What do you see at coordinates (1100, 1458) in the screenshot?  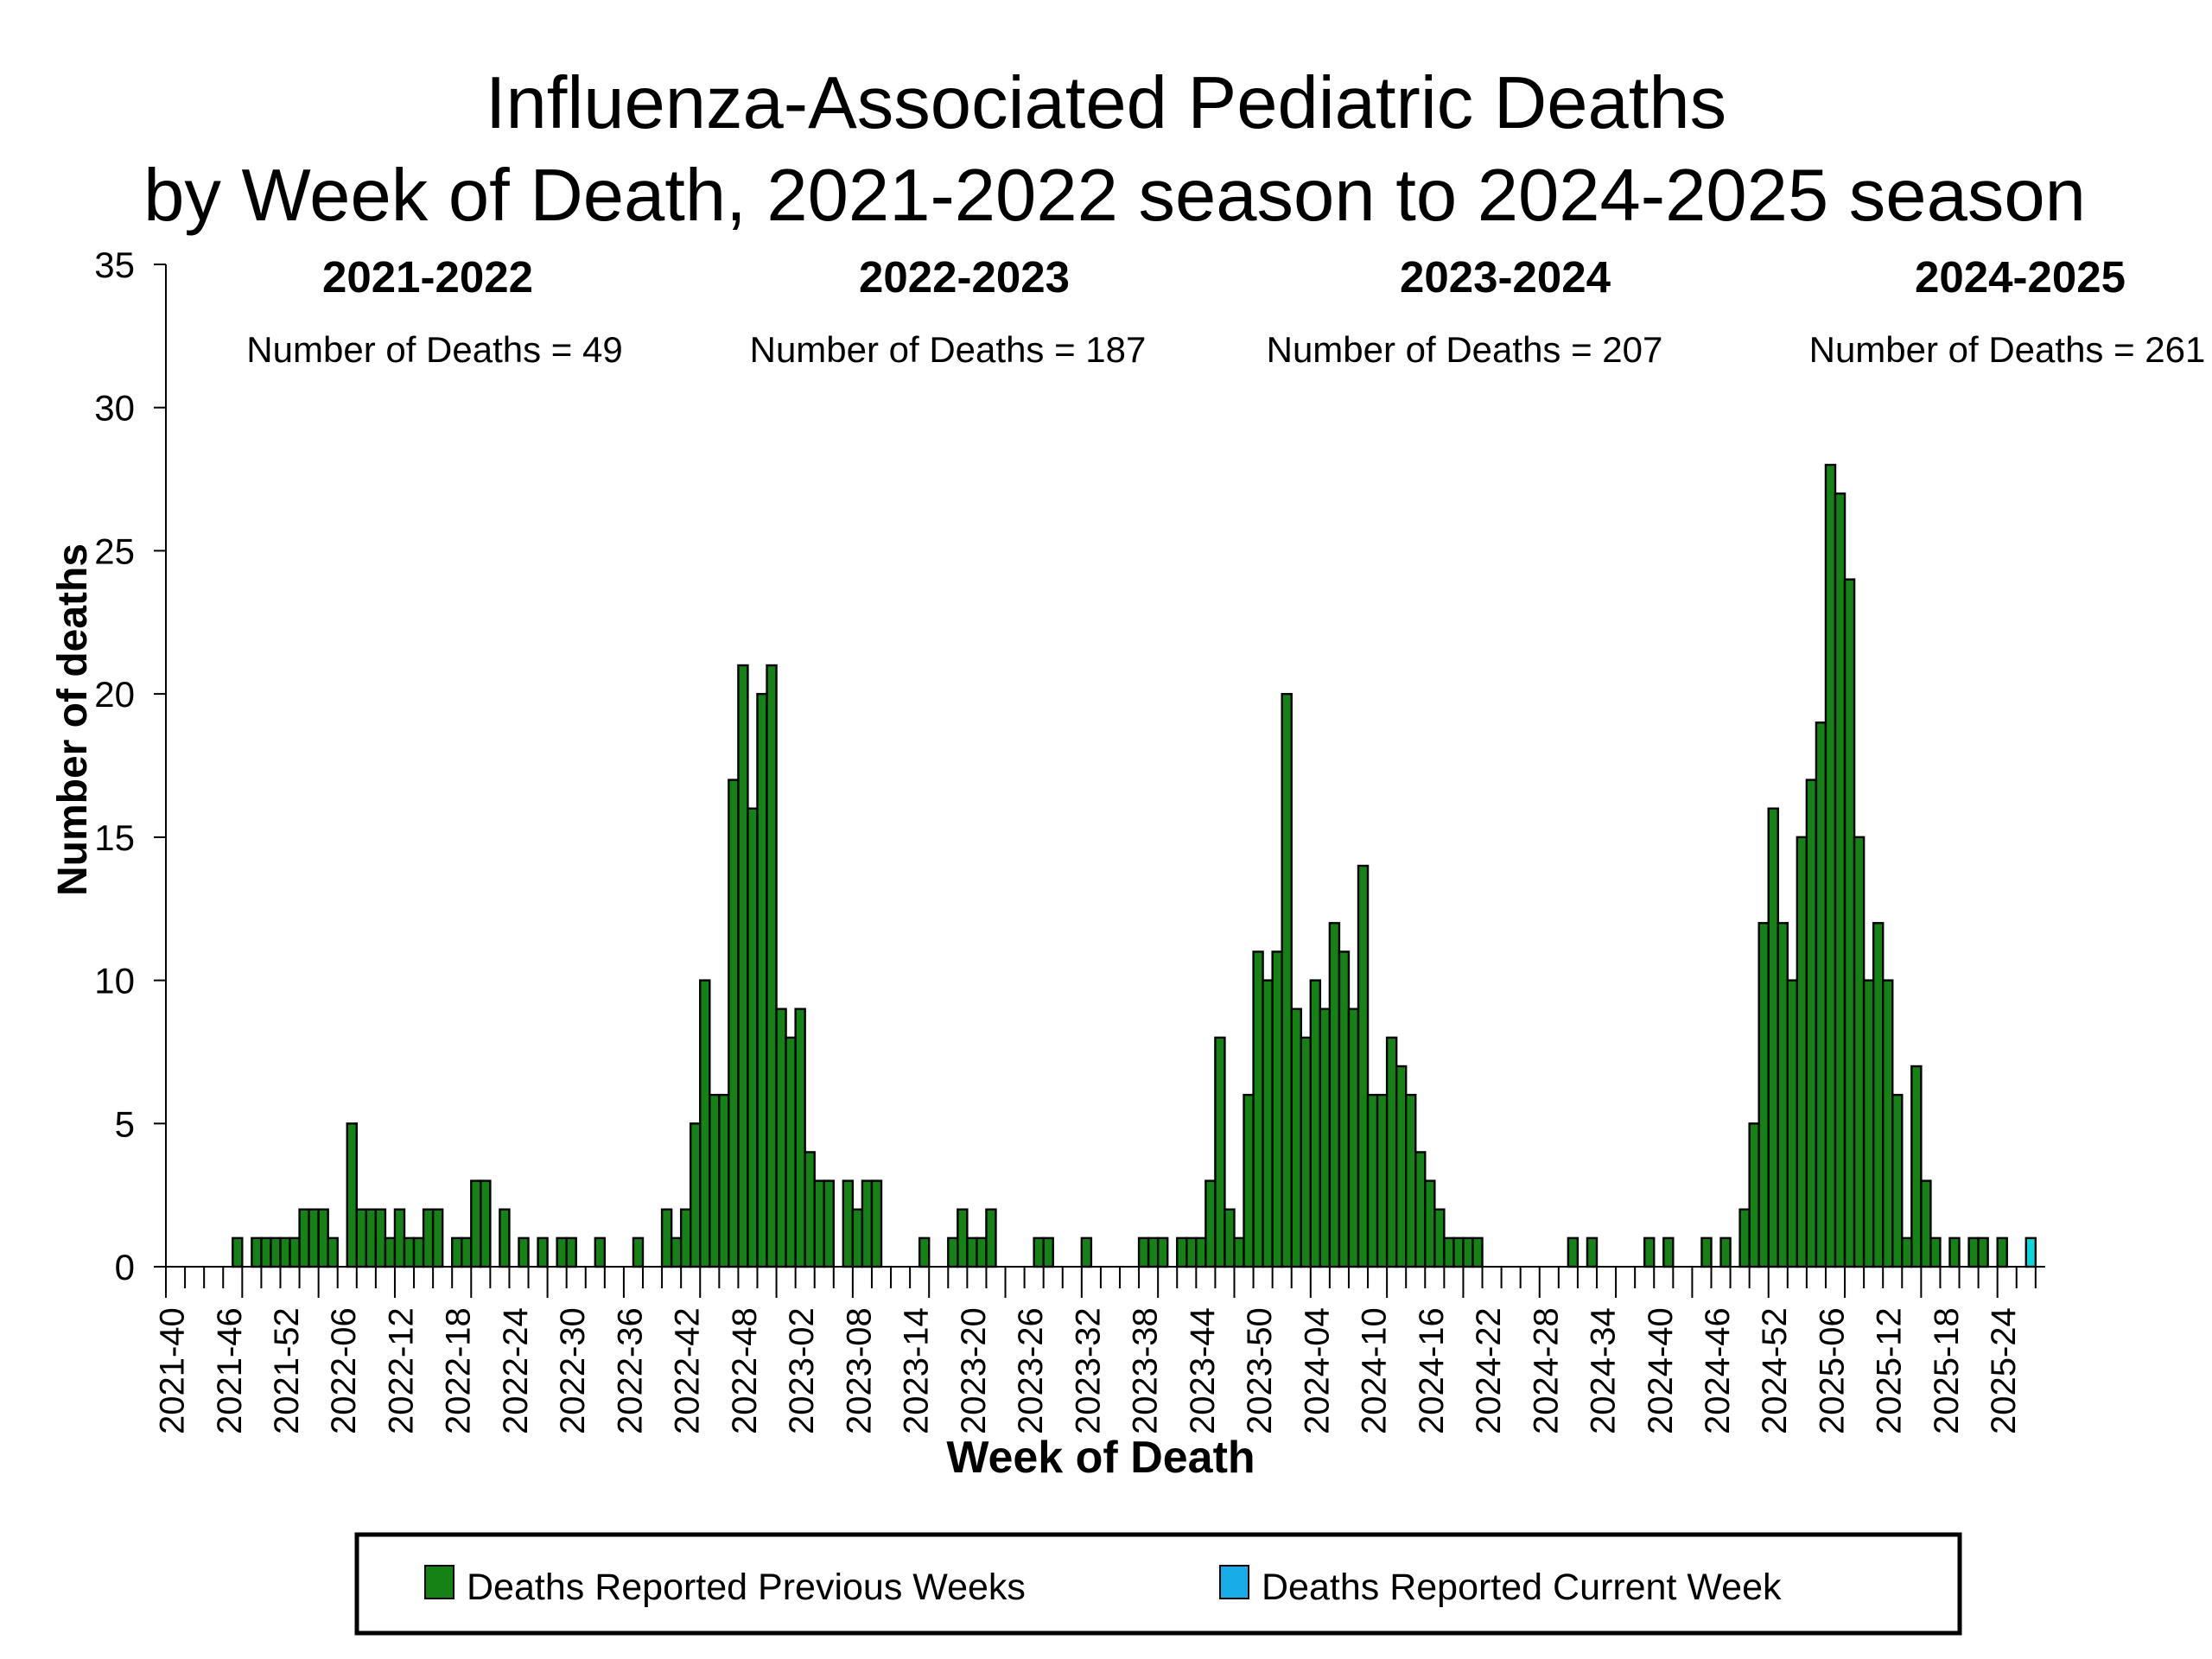 I see `svg-text: Week of Death` at bounding box center [1100, 1458].